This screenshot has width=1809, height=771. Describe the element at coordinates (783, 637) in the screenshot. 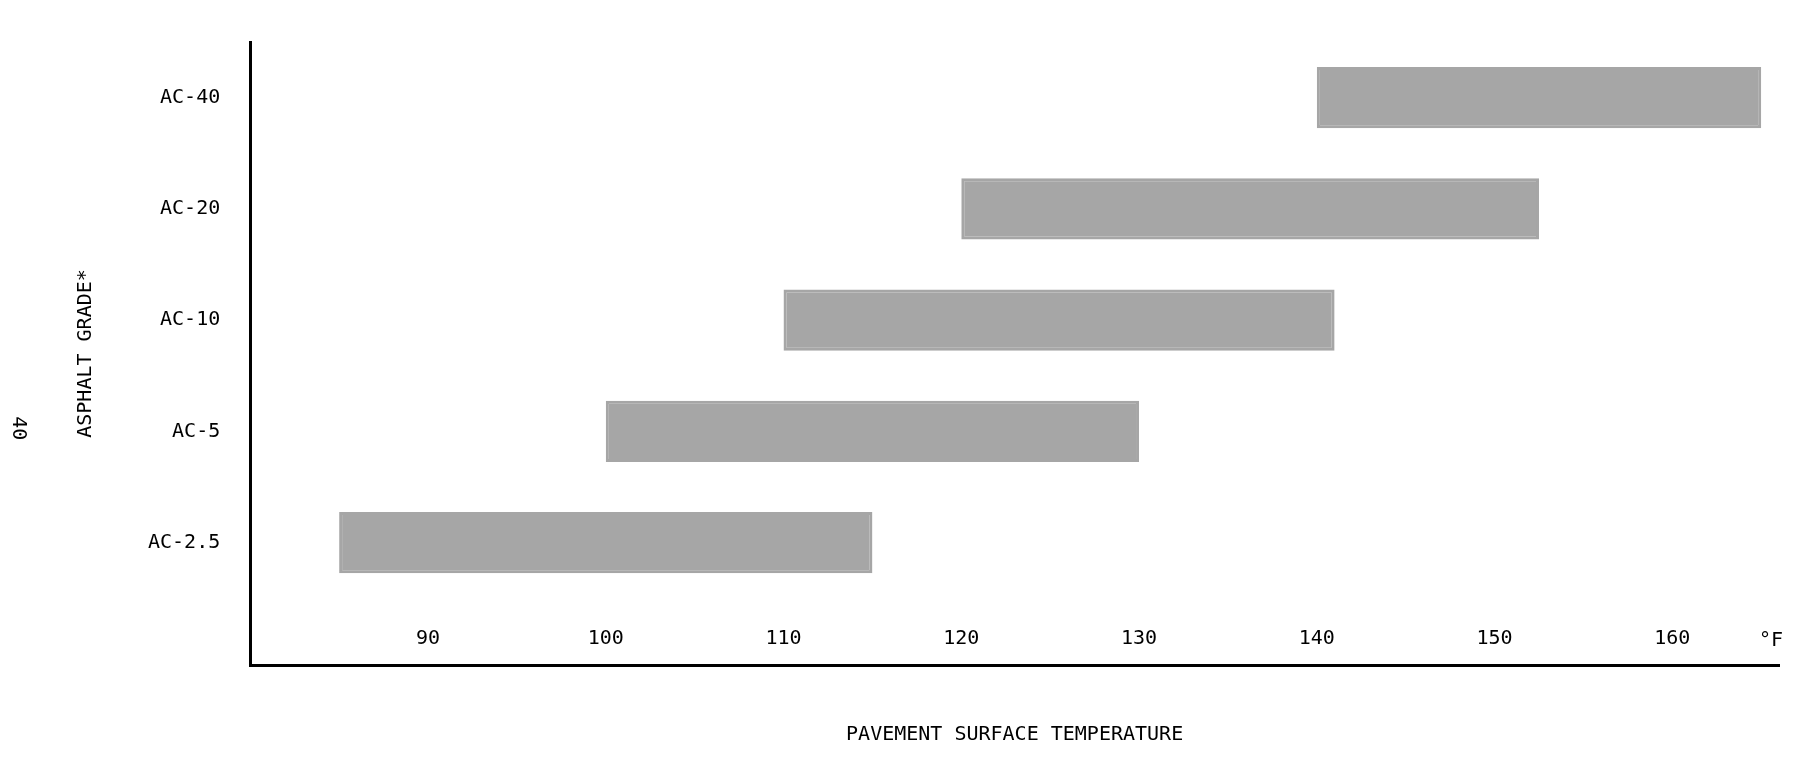

I see `x-tick-label: 110` at that location.